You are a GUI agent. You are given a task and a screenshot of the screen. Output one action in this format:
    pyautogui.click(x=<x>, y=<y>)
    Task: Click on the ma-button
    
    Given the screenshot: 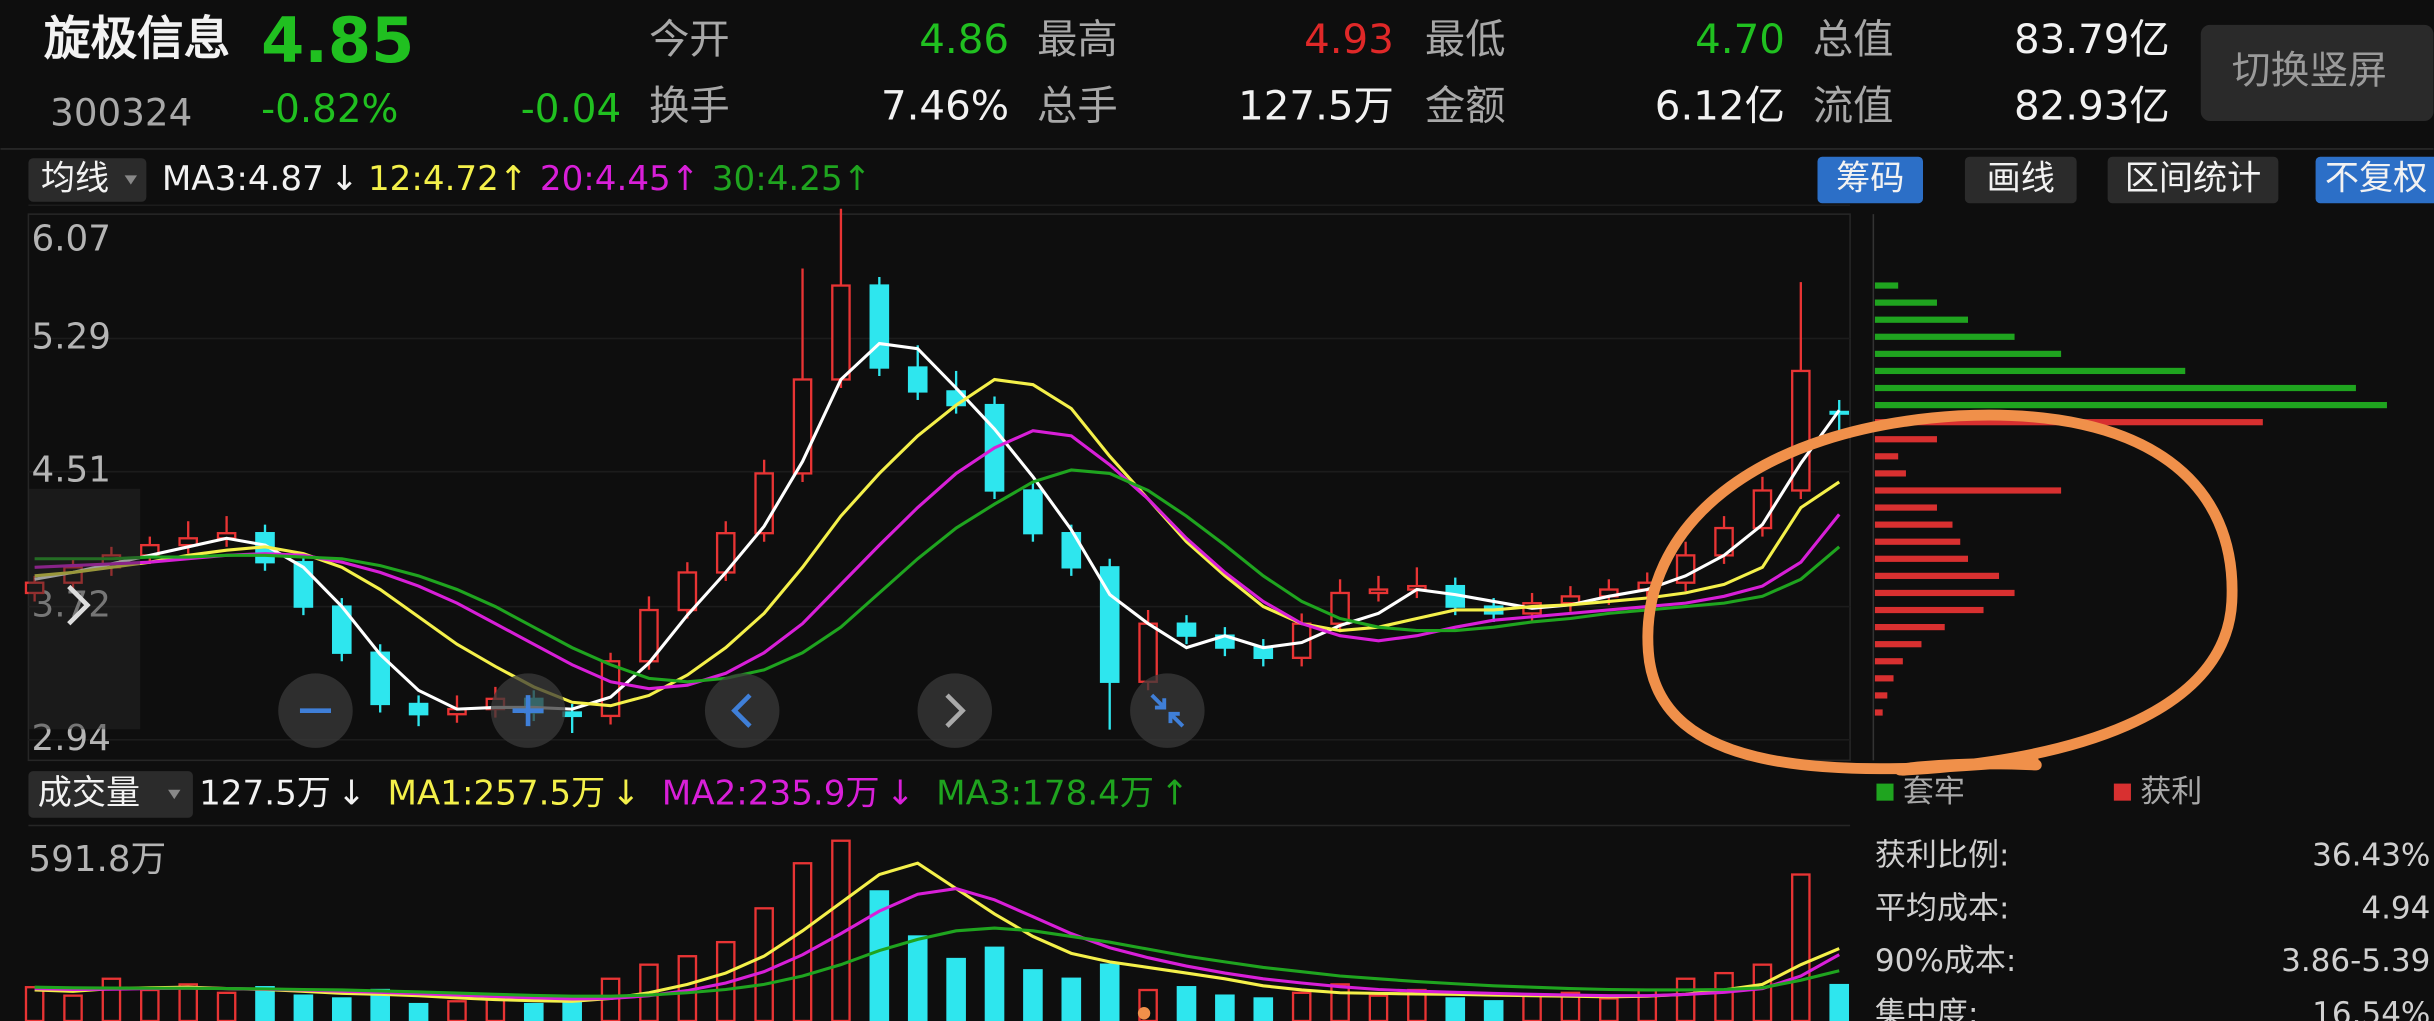 What is the action you would take?
    pyautogui.click(x=87, y=180)
    